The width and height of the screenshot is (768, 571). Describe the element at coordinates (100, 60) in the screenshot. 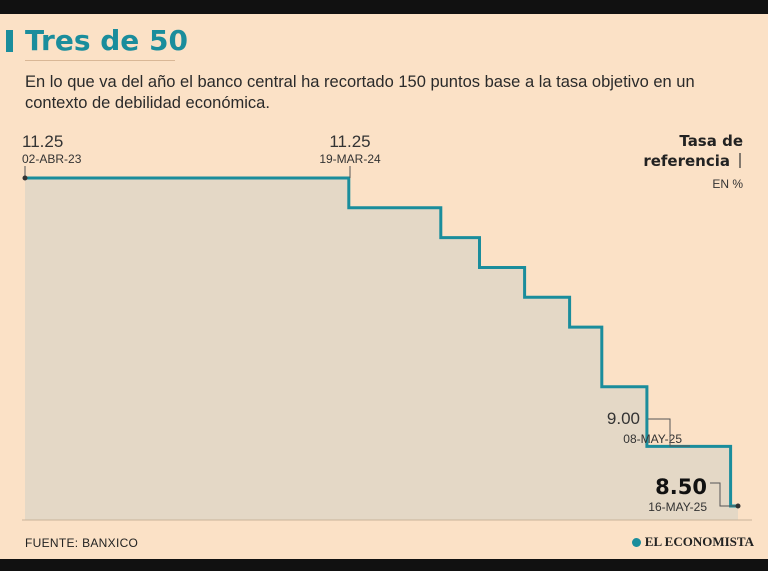

I see `title-underline` at that location.